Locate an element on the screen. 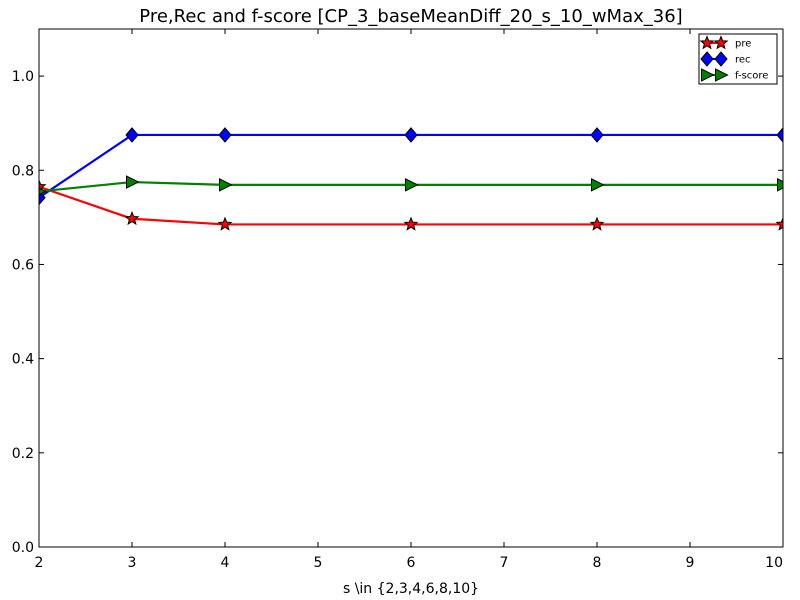 Image resolution: width=800 pixels, height=600 pixels. series-line-f-score is located at coordinates (411, 186).